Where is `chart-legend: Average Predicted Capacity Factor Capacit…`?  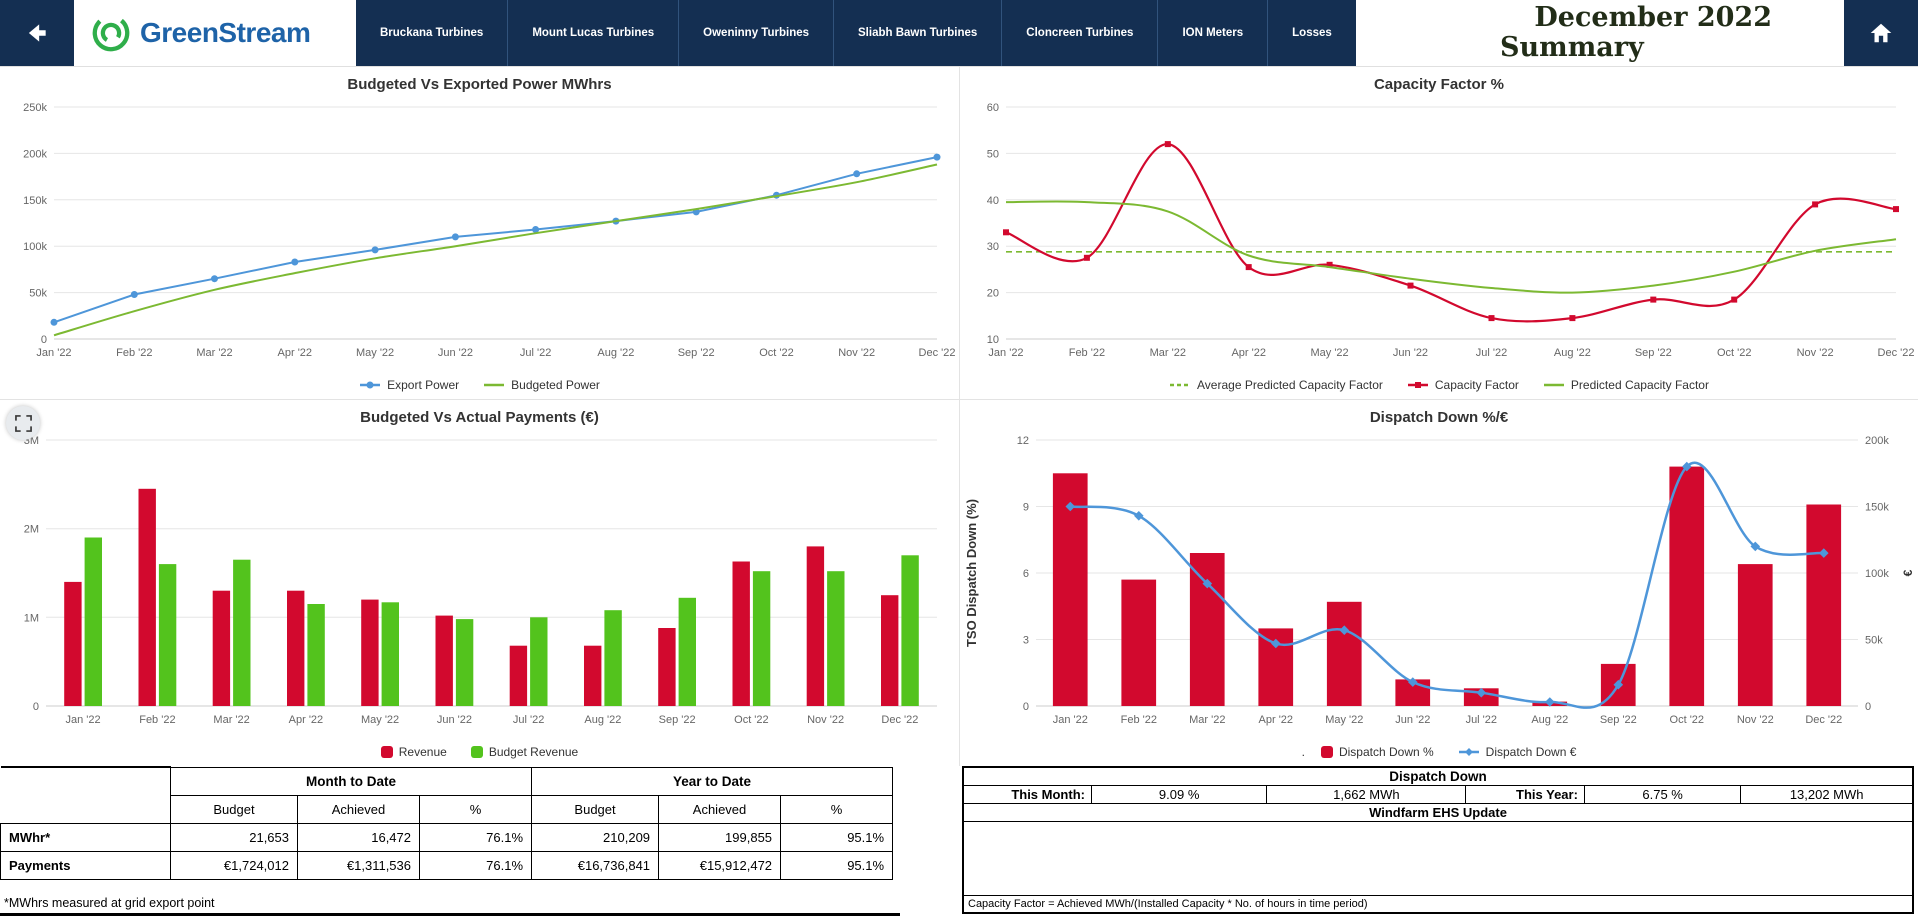 chart-legend: Average Predicted Capacity Factor Capacit… is located at coordinates (1439, 385).